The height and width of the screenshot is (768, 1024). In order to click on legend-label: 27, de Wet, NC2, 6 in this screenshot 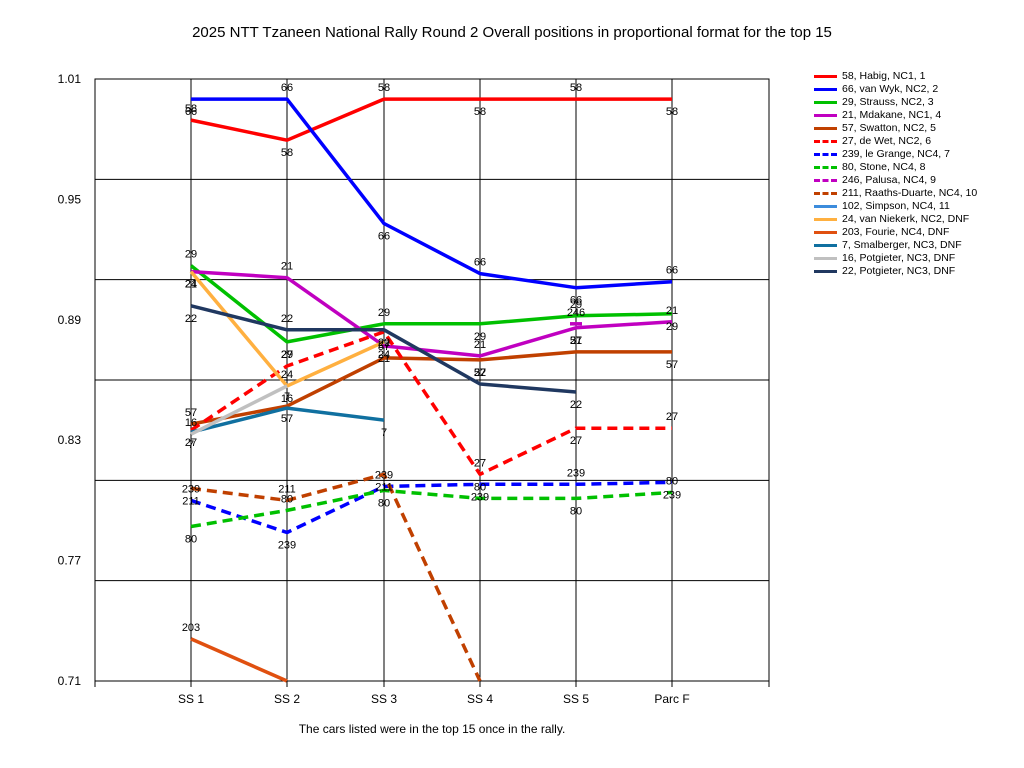, I will do `click(887, 141)`.